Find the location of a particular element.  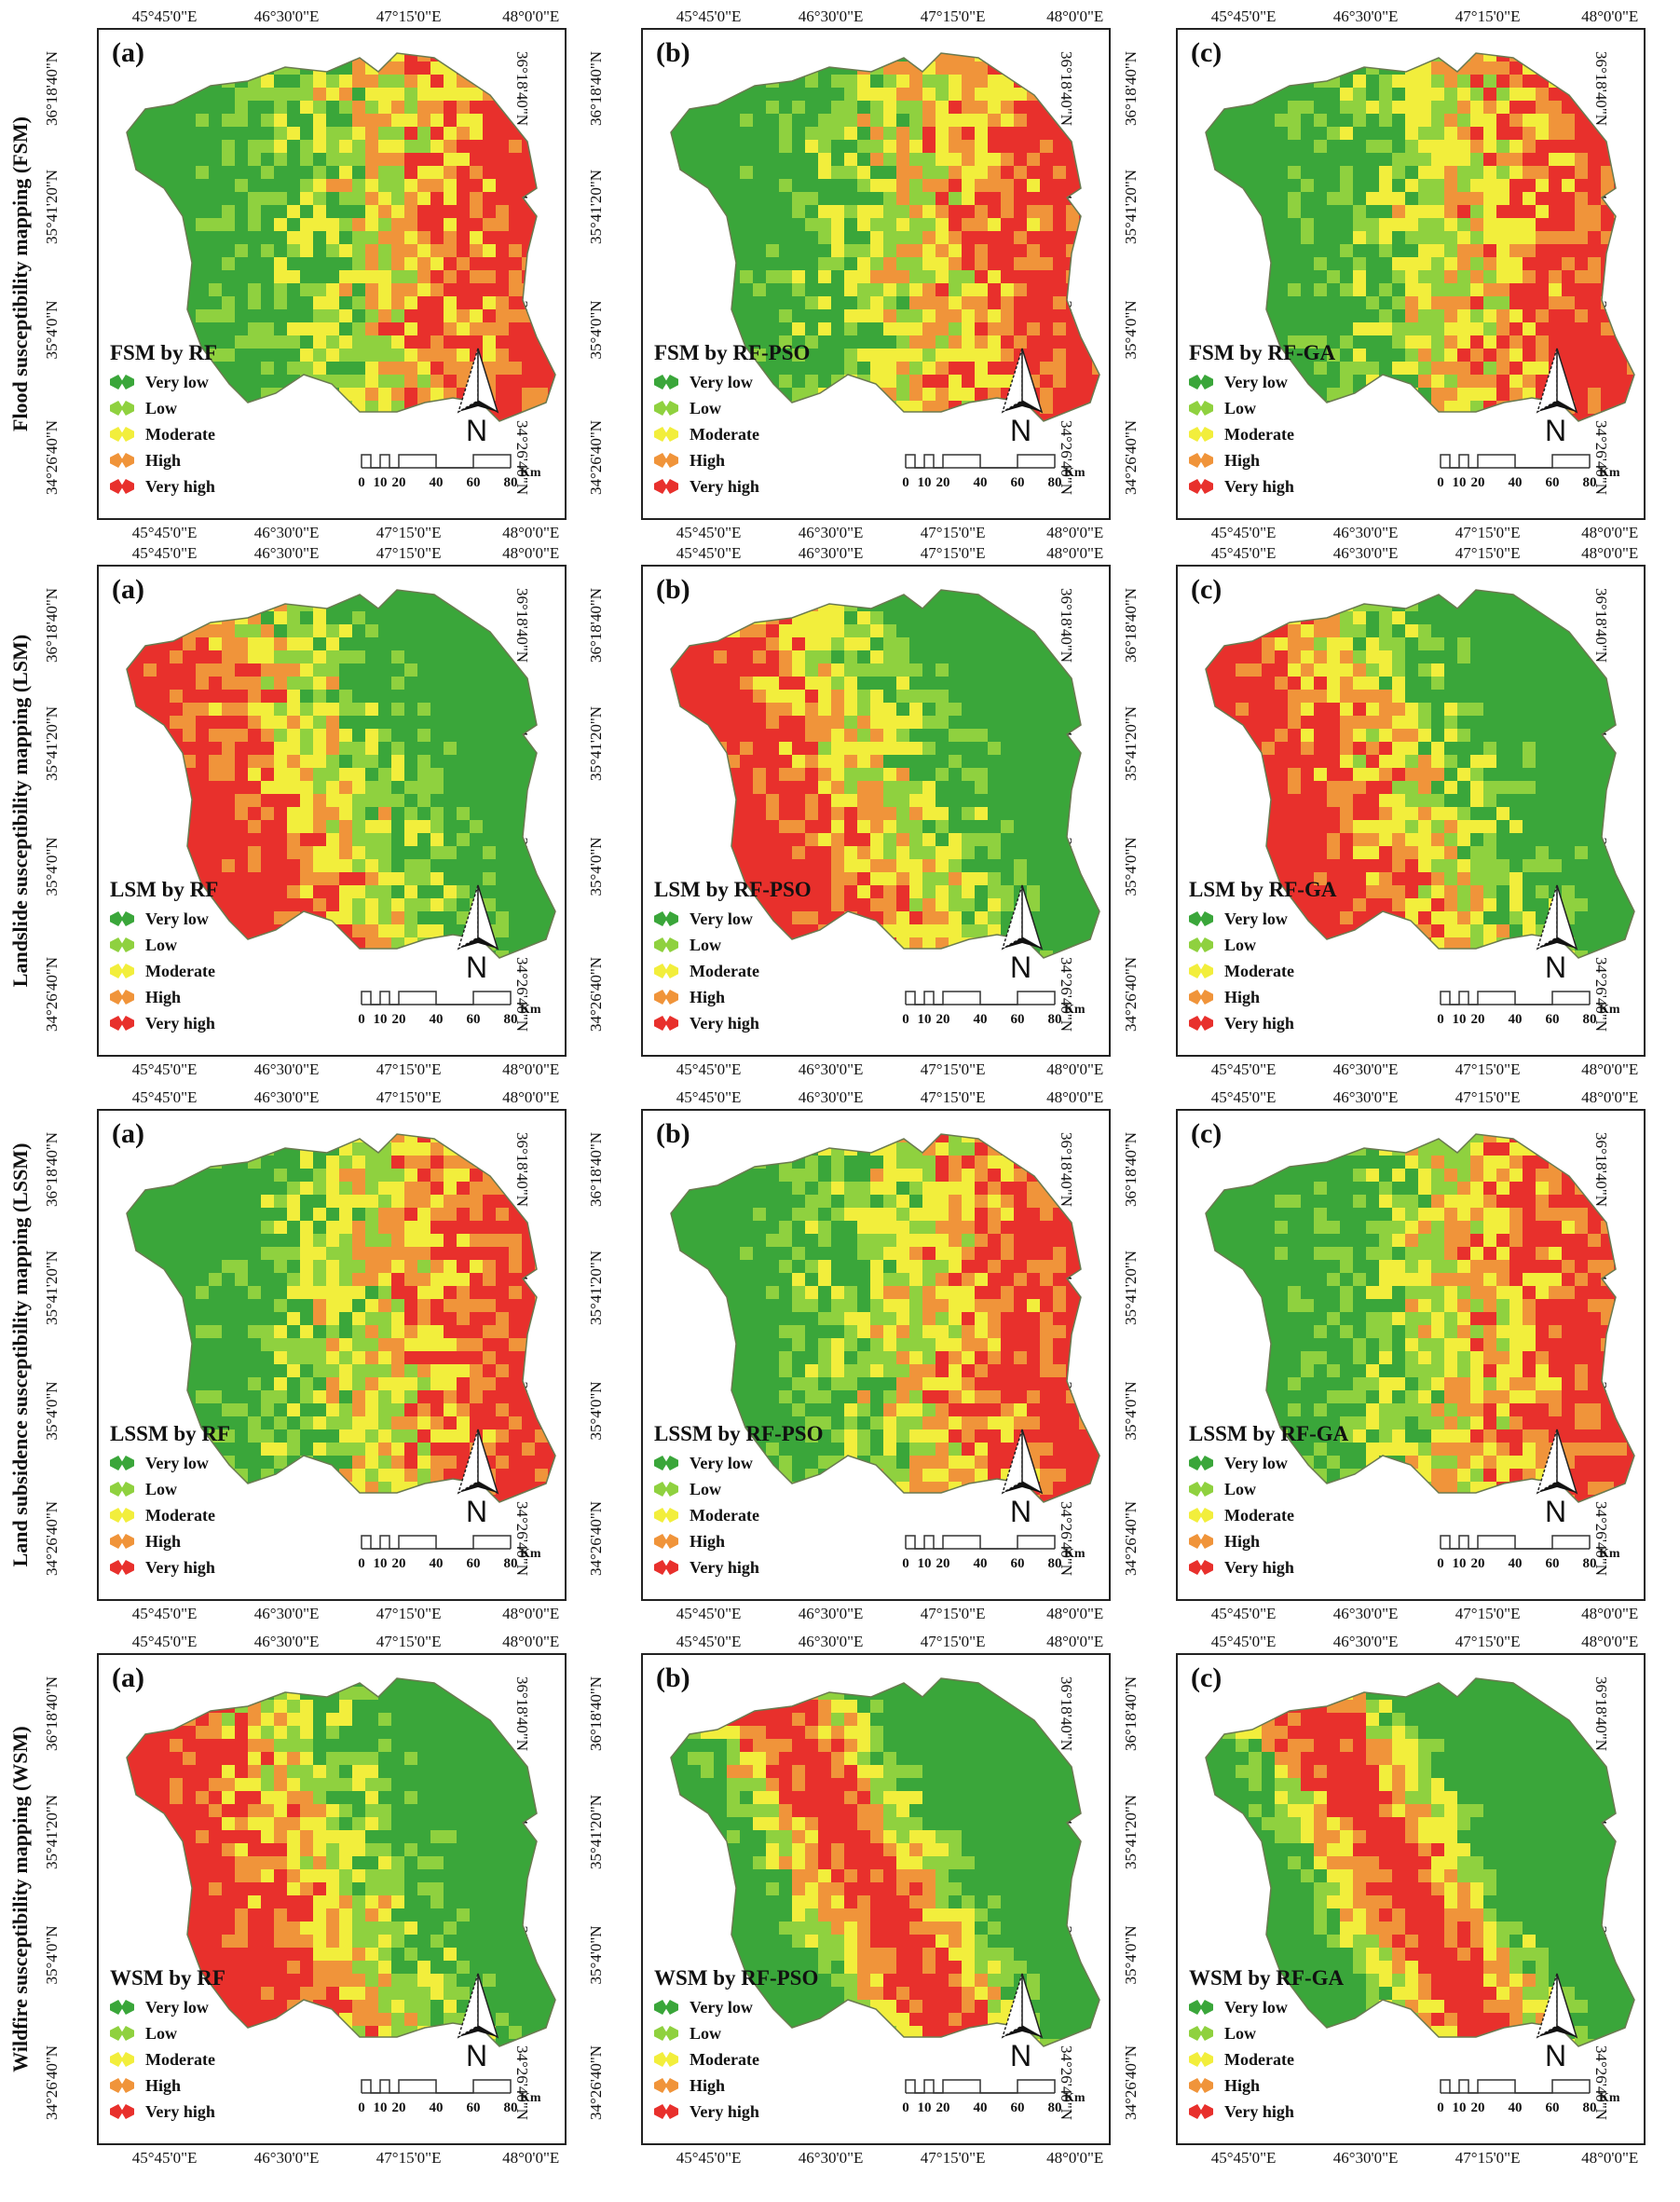

legend-label: Very low is located at coordinates (177, 918).